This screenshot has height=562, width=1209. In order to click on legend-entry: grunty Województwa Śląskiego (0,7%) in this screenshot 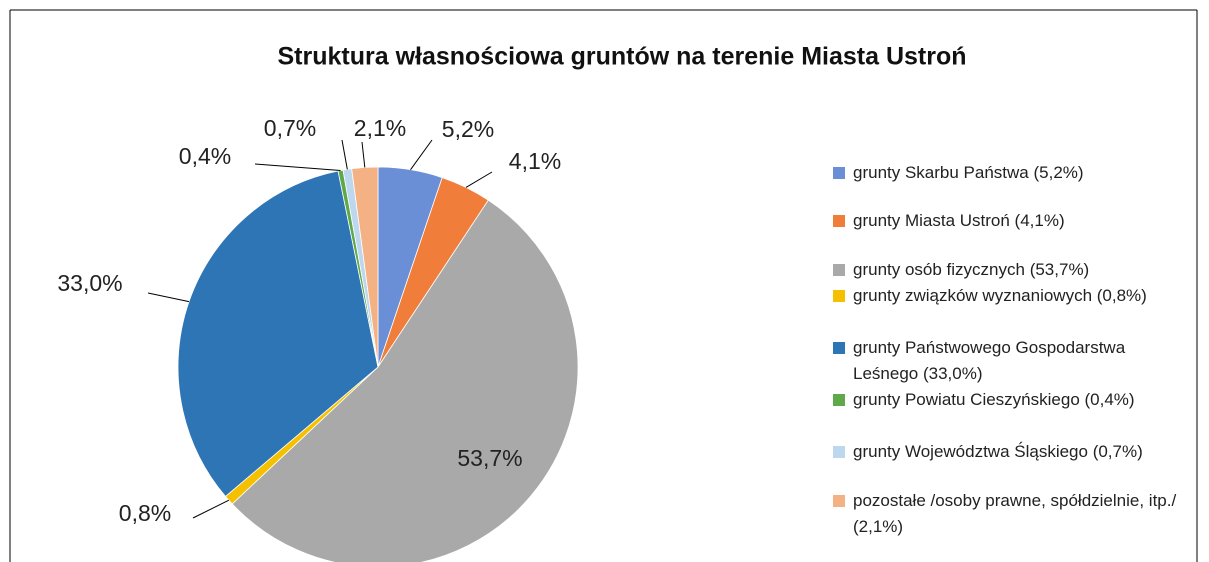, I will do `click(1008, 452)`.